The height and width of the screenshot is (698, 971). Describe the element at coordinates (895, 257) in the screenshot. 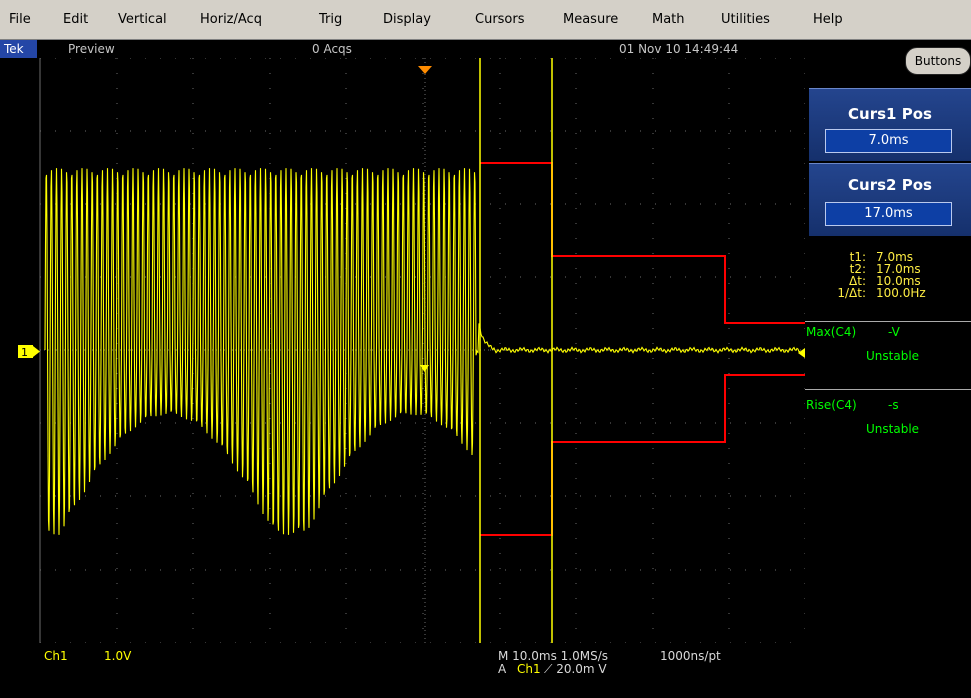

I see `t1-value: 7.0ms` at that location.